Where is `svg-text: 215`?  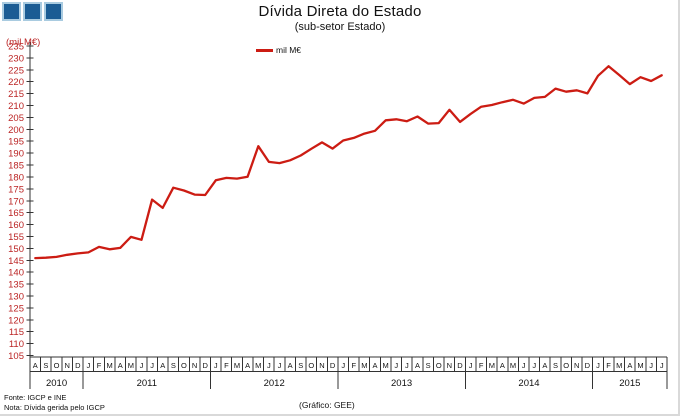
svg-text: 215 is located at coordinates (16, 94).